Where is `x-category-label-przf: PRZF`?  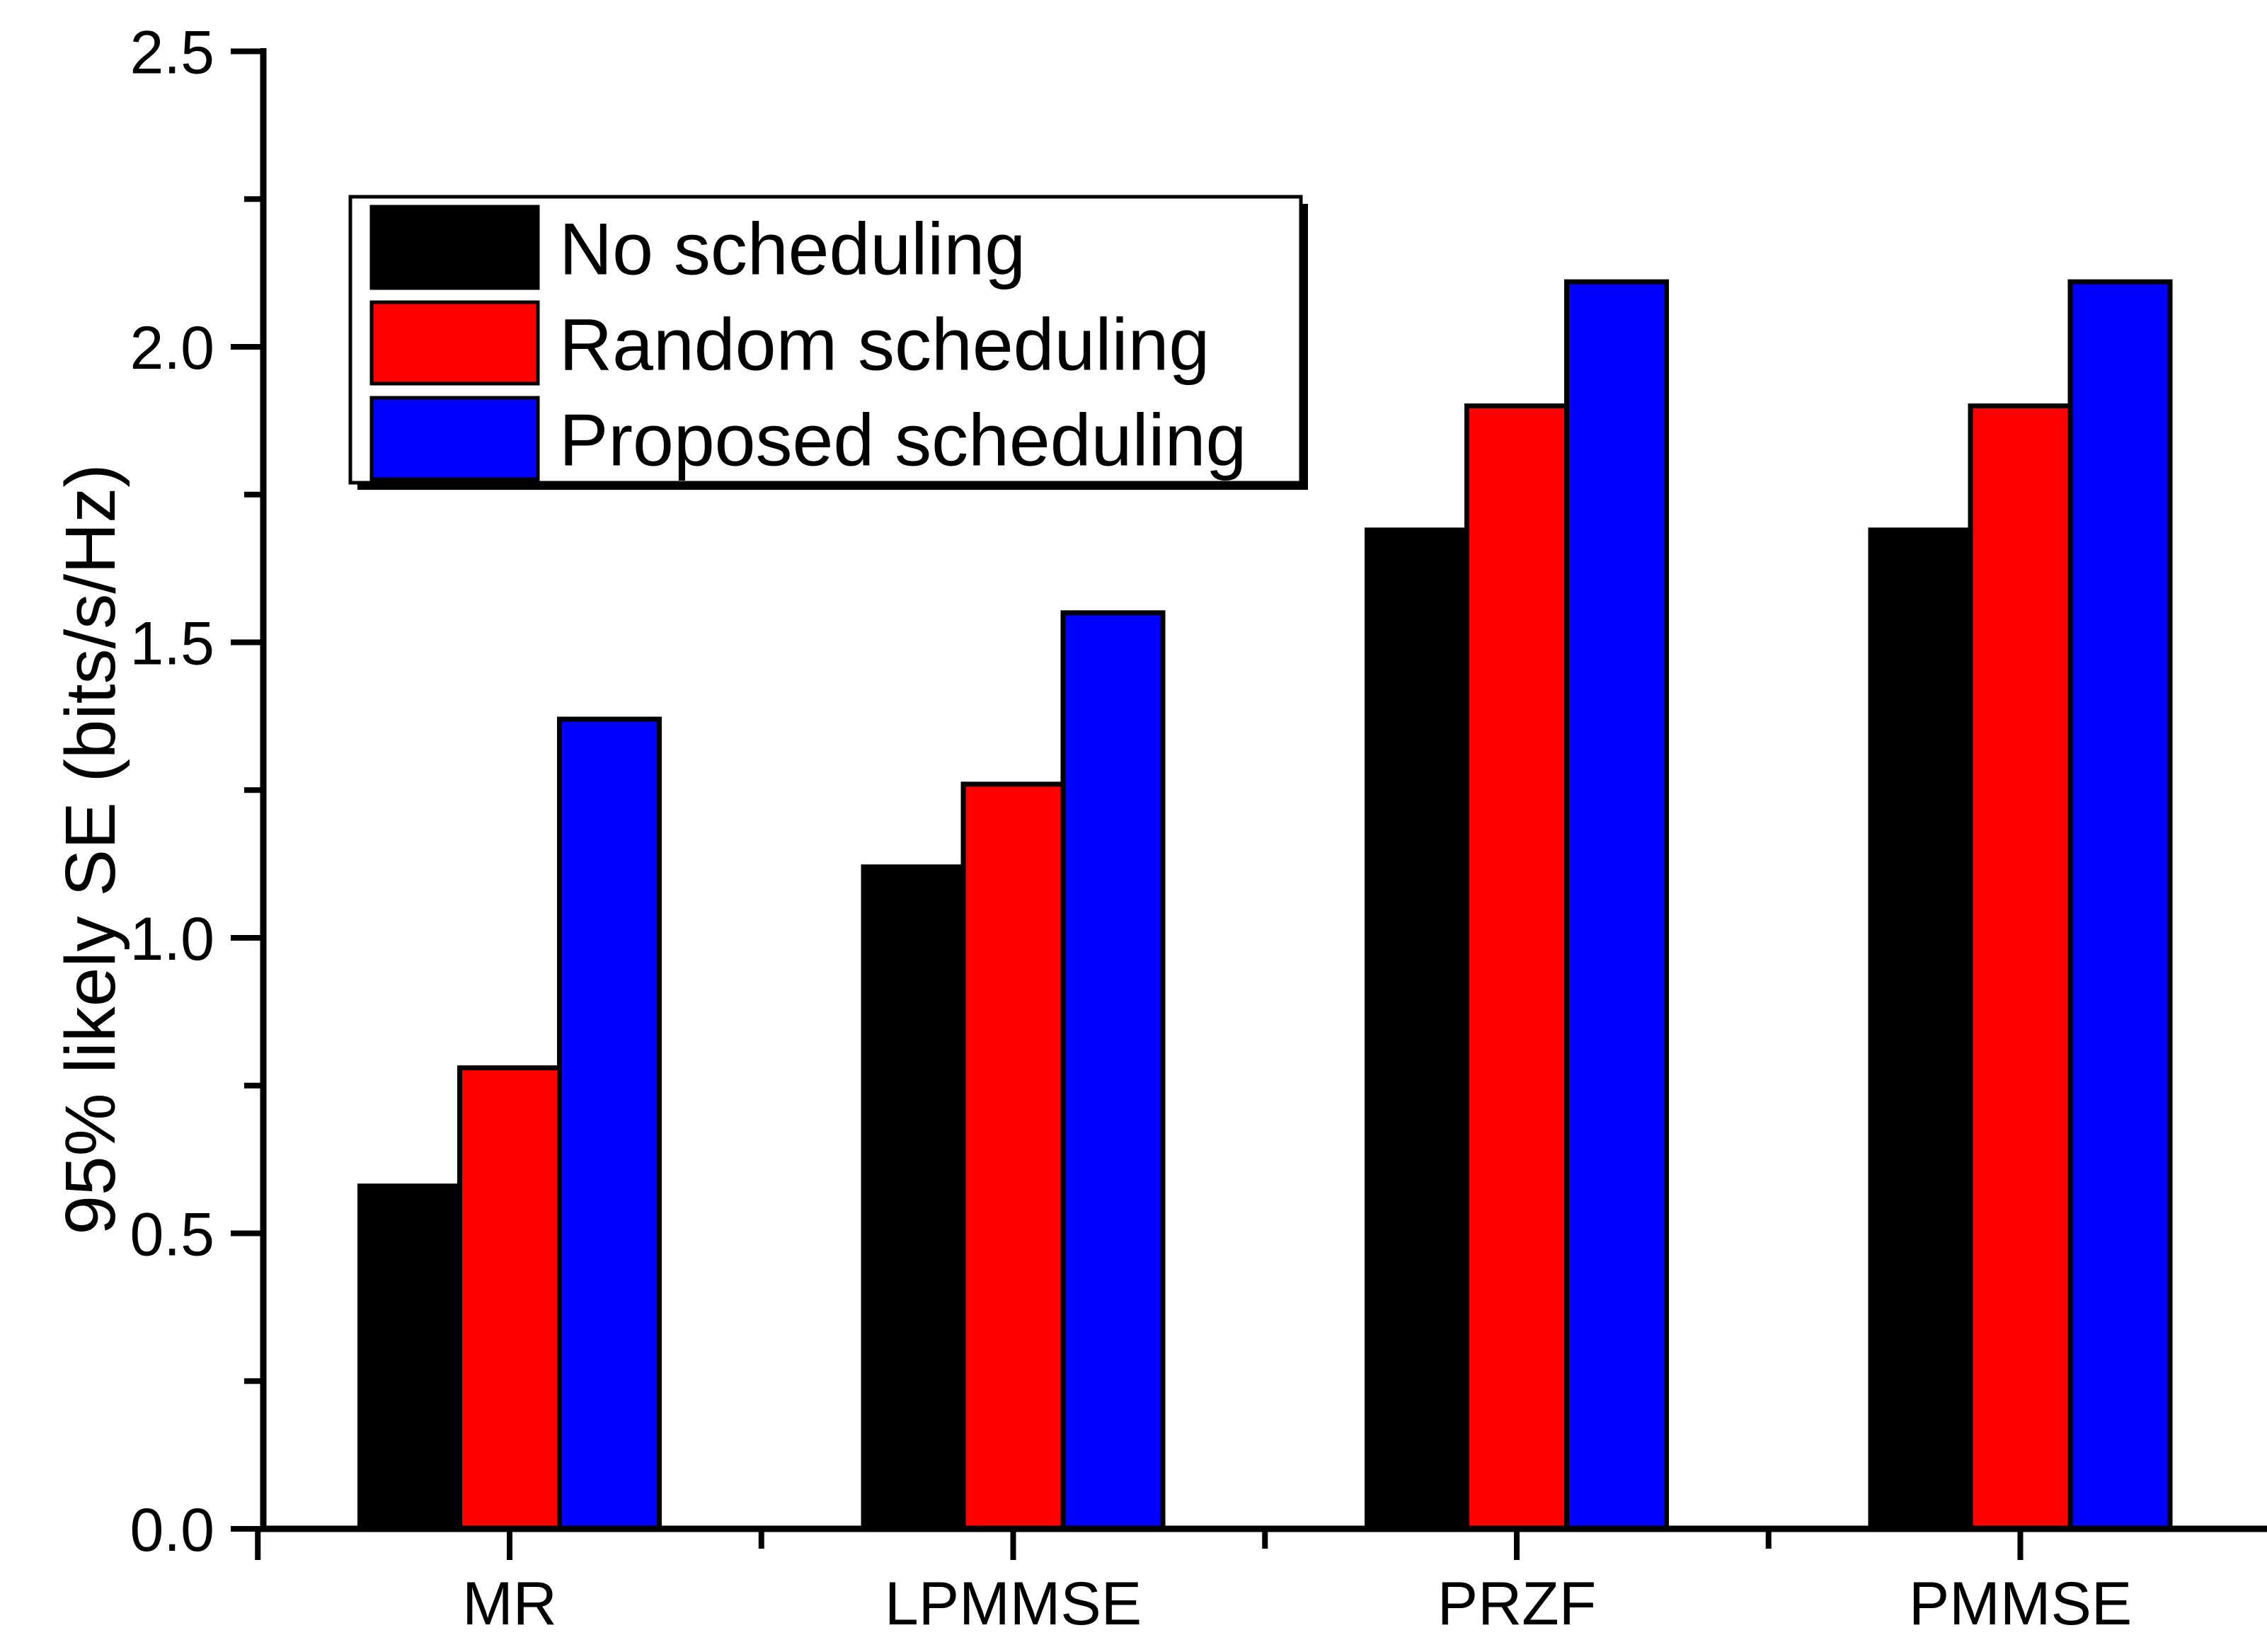
x-category-label-przf: PRZF is located at coordinates (1517, 1604).